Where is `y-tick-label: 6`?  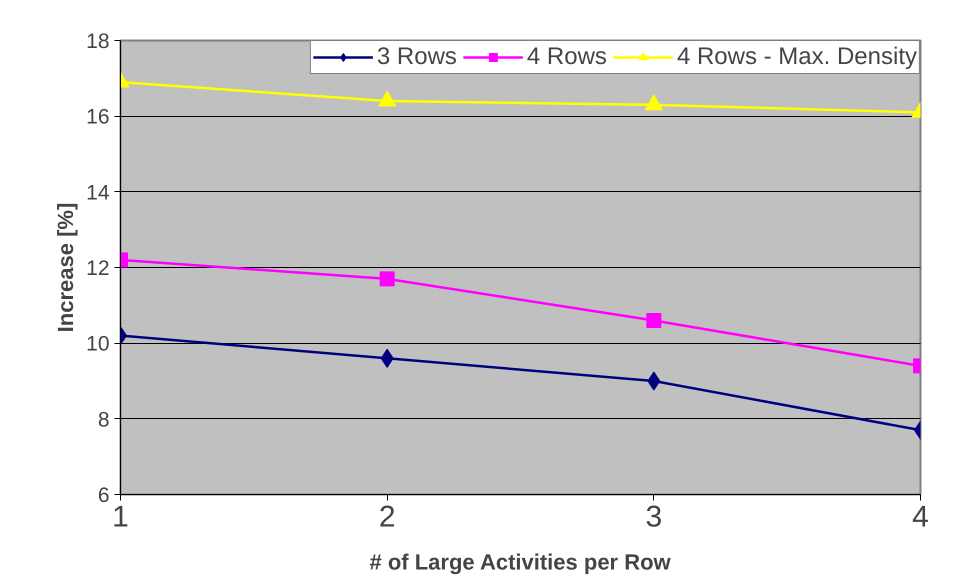 y-tick-label: 6 is located at coordinates (104, 495).